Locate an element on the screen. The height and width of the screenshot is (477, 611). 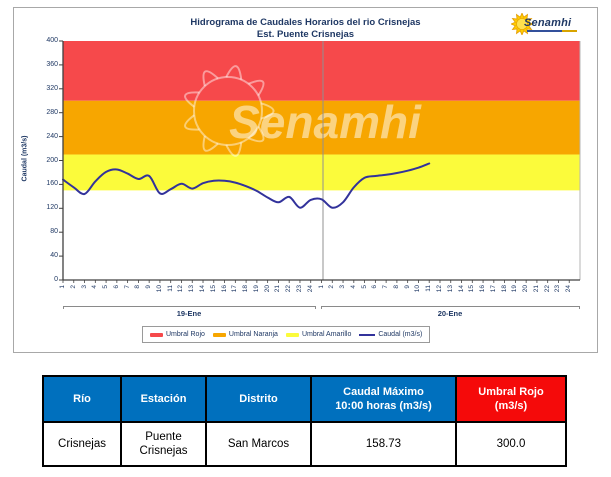
y-tick-label: 200 is located at coordinates (52, 160).